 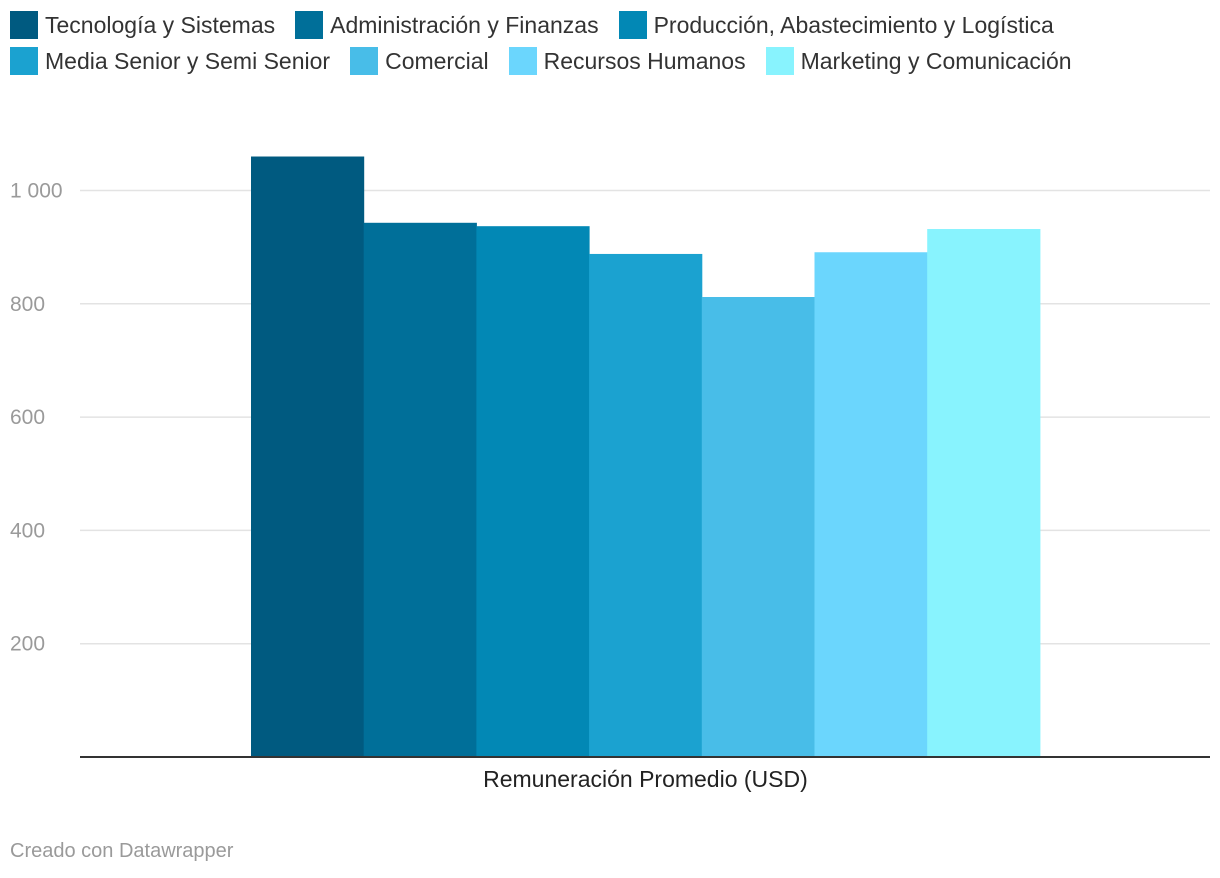 I want to click on y-tick-label: 600, so click(x=27, y=417).